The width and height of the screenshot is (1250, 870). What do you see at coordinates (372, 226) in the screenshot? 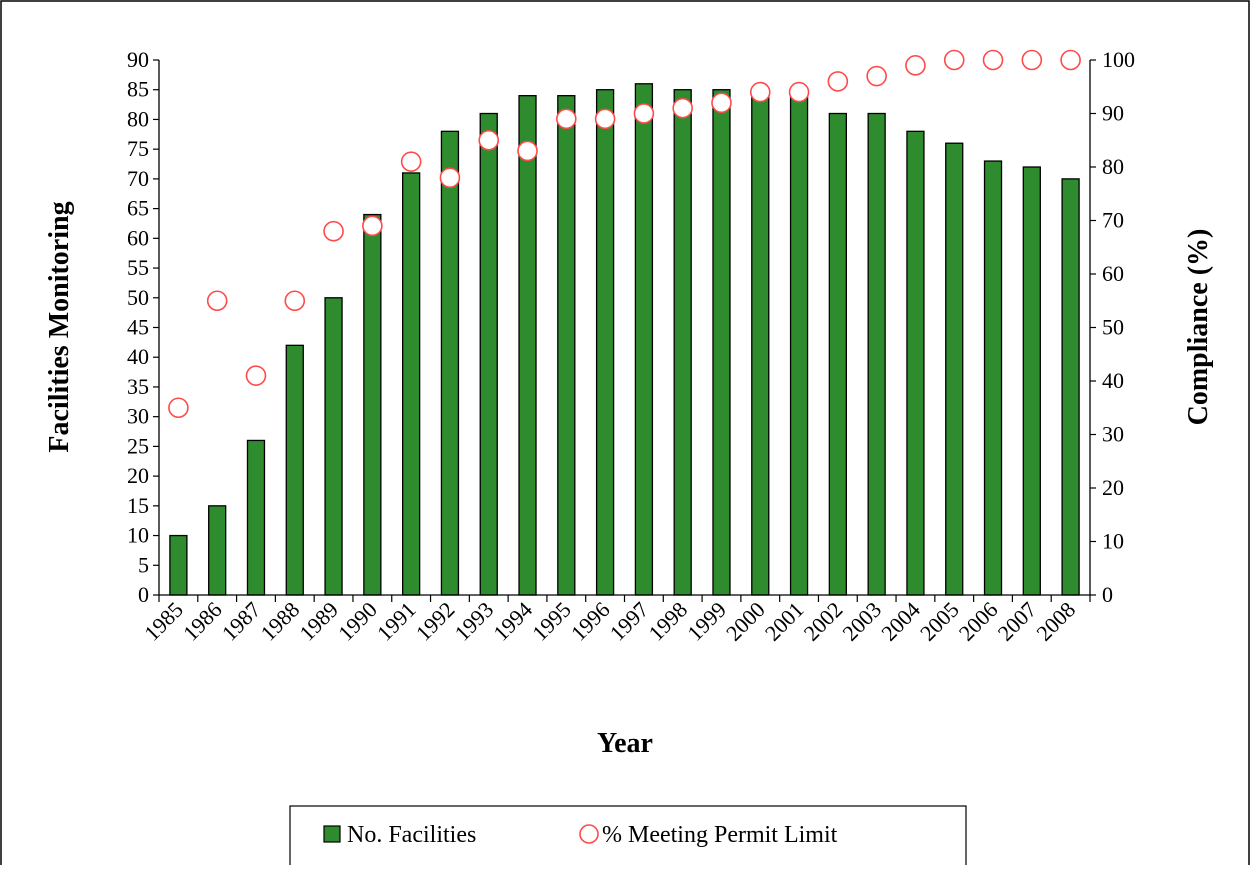
I see `point-1990` at bounding box center [372, 226].